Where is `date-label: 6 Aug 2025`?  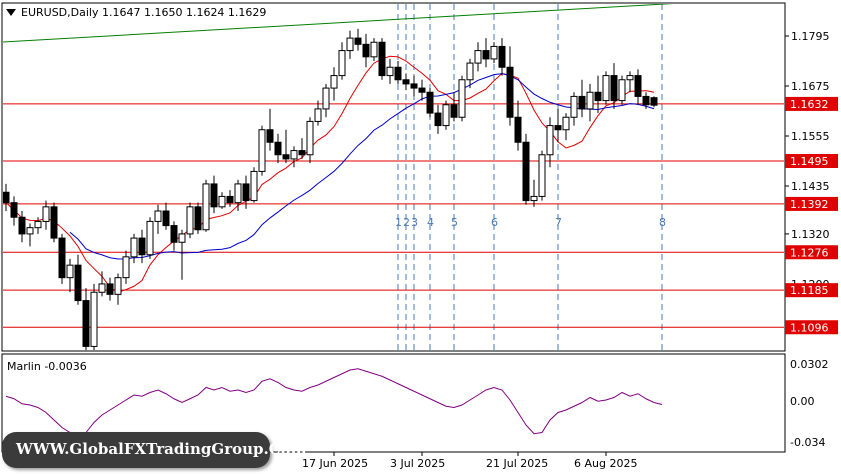
date-label: 6 Aug 2025 is located at coordinates (605, 463).